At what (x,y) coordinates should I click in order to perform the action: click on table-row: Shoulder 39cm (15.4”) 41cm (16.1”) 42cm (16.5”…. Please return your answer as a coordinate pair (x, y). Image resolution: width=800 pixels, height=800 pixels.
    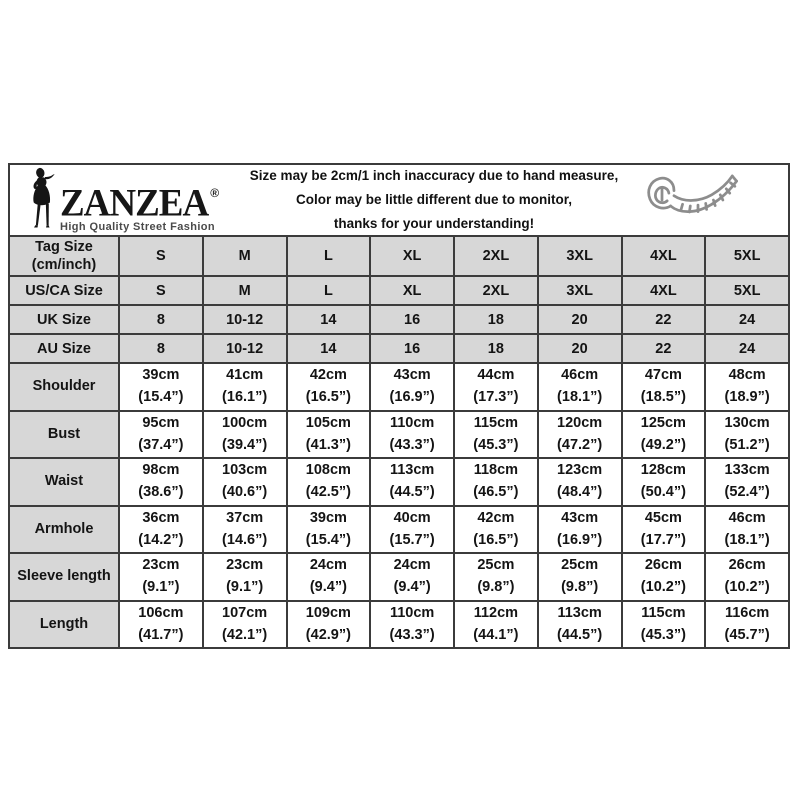
    Looking at the image, I should click on (399, 387).